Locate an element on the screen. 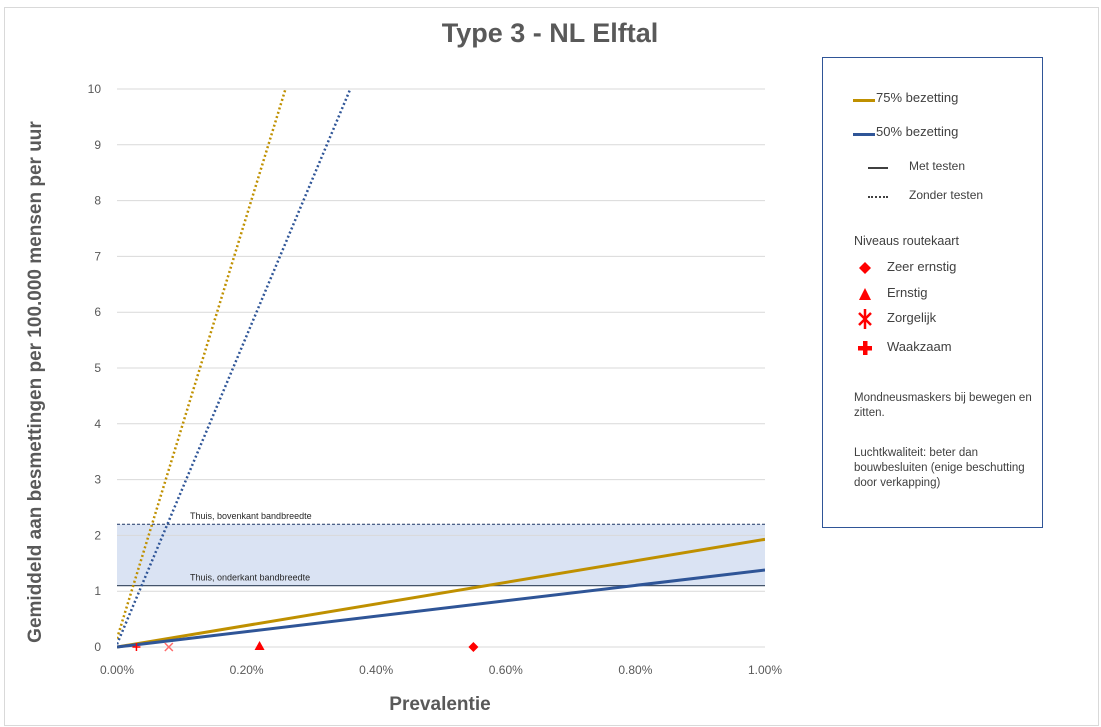  legend-label-ernstig: Ernstig is located at coordinates (907, 292).